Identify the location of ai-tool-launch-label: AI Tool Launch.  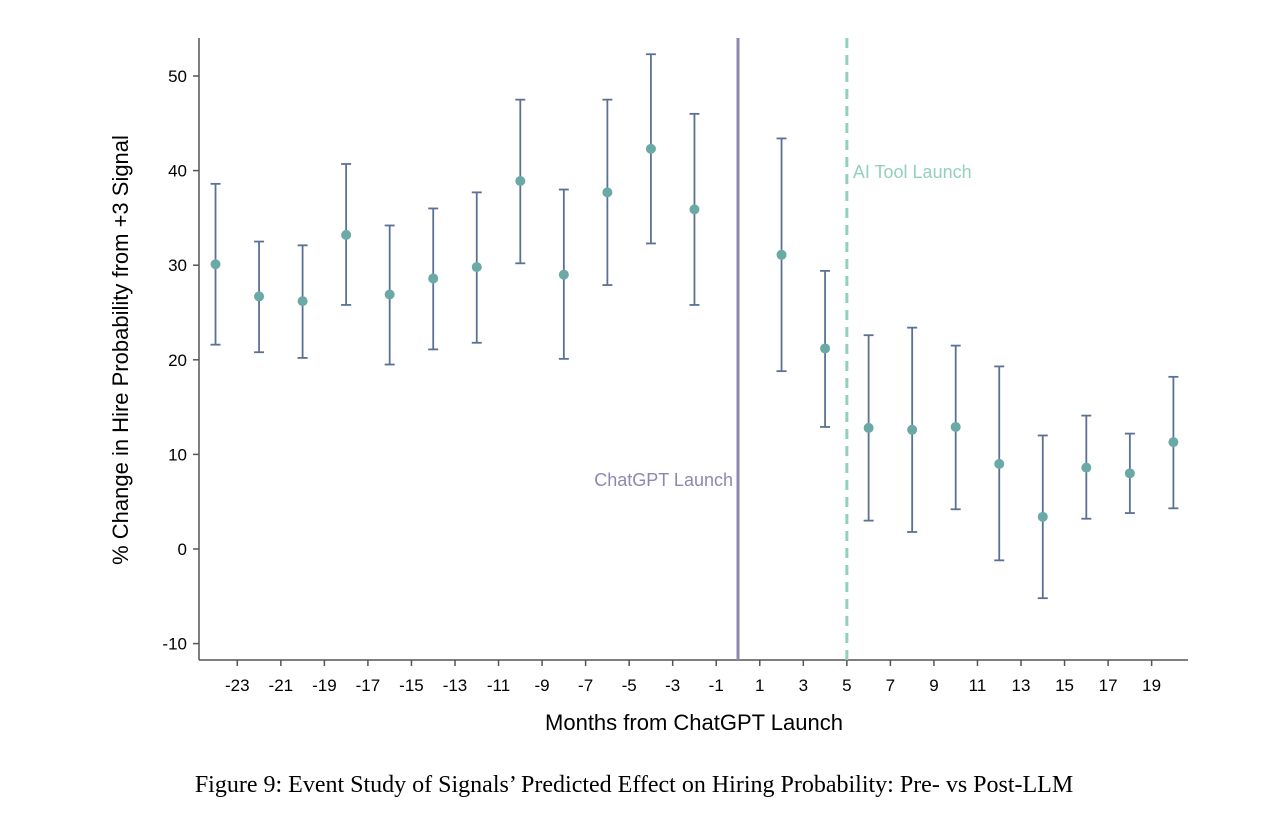
(912, 172).